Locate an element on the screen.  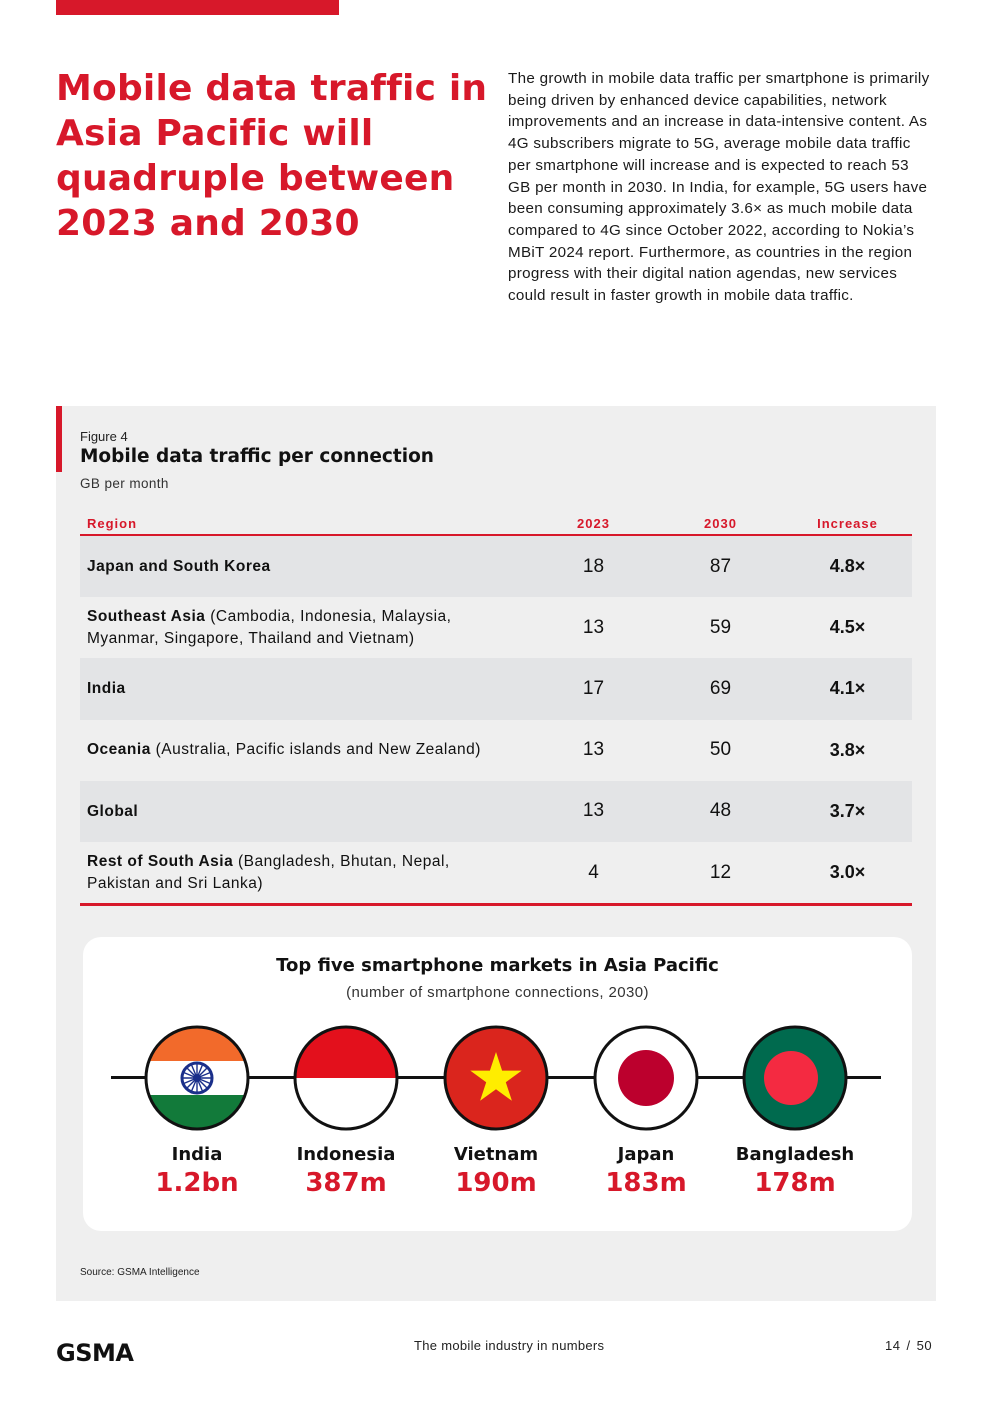
market-item-vietnam: Vietnam 190m is located at coordinates (496, 1111).